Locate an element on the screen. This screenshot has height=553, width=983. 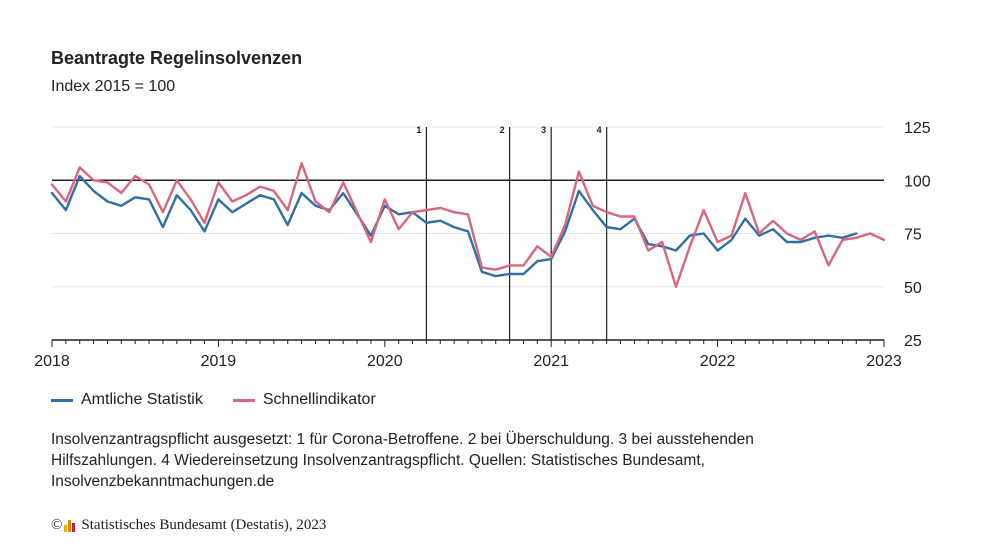
legend-swatch-amtliche-statistik is located at coordinates (62, 400).